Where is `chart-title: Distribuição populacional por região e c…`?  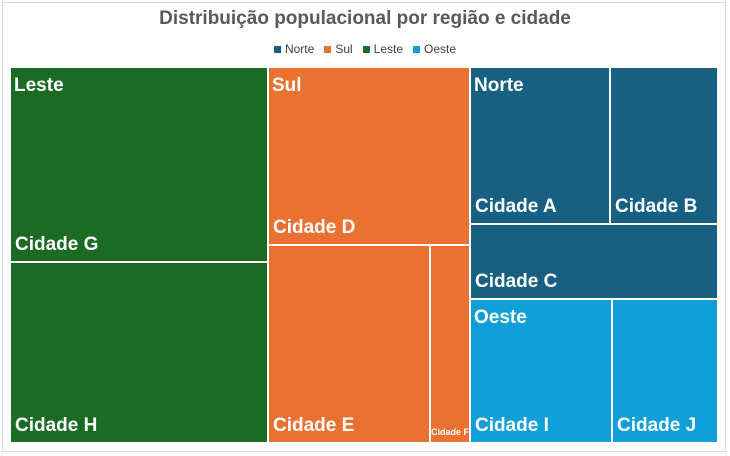
chart-title: Distribuição populacional por região e c… is located at coordinates (365, 18).